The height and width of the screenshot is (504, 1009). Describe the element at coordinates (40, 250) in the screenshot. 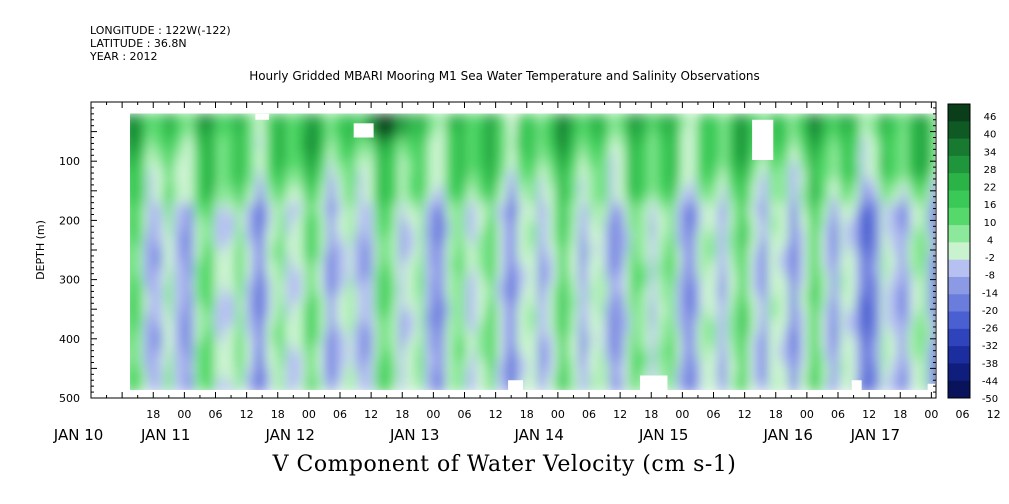

I see `y-axis-title: DEPTH (m)` at that location.